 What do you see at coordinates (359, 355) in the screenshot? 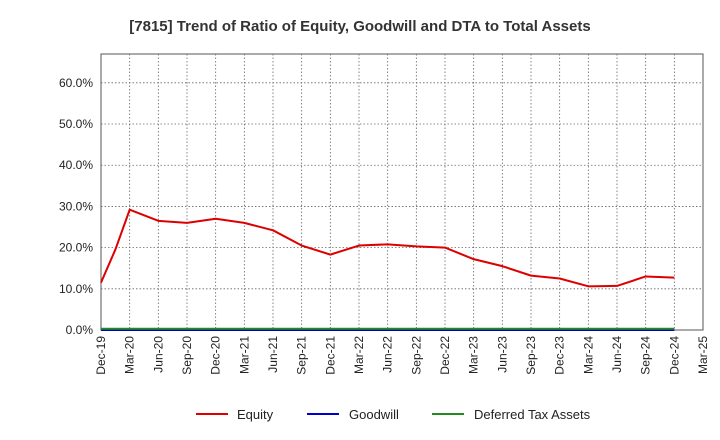
I see `x-tick-label: Mar-22` at bounding box center [359, 355].